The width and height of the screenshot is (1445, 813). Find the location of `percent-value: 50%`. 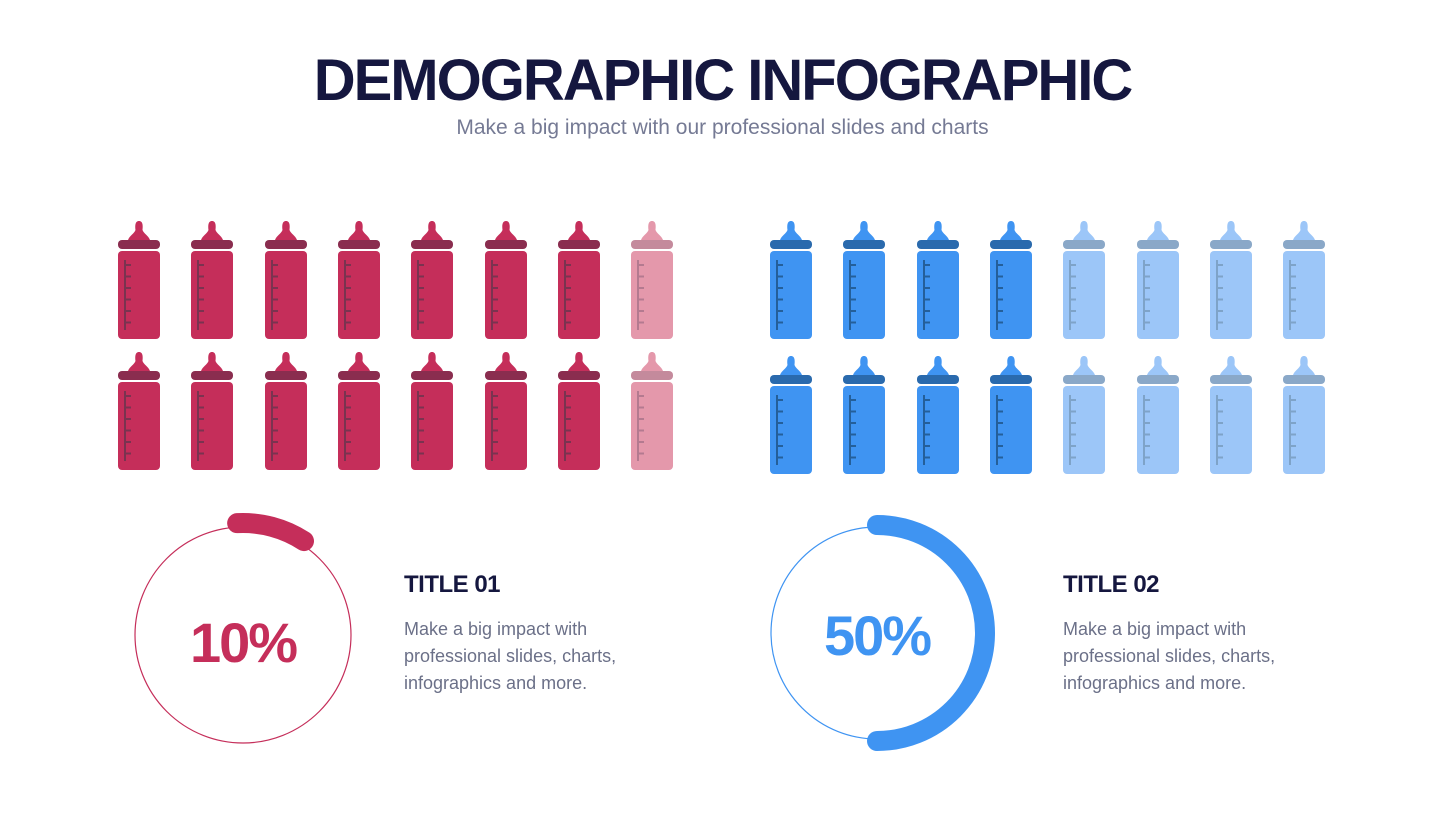

percent-value: 50% is located at coordinates (877, 635).